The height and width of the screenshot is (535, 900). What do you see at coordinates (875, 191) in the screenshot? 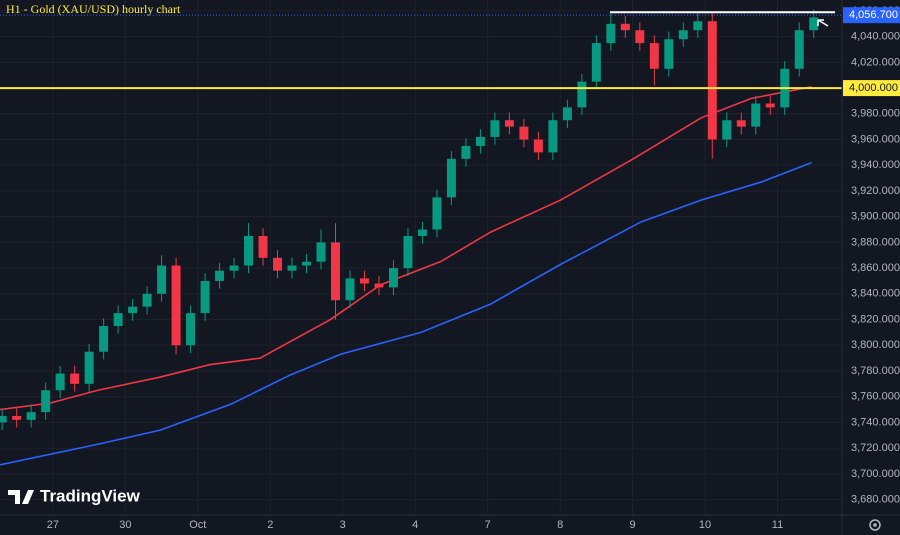
I see `y-tick-label: 3,920.000` at bounding box center [875, 191].